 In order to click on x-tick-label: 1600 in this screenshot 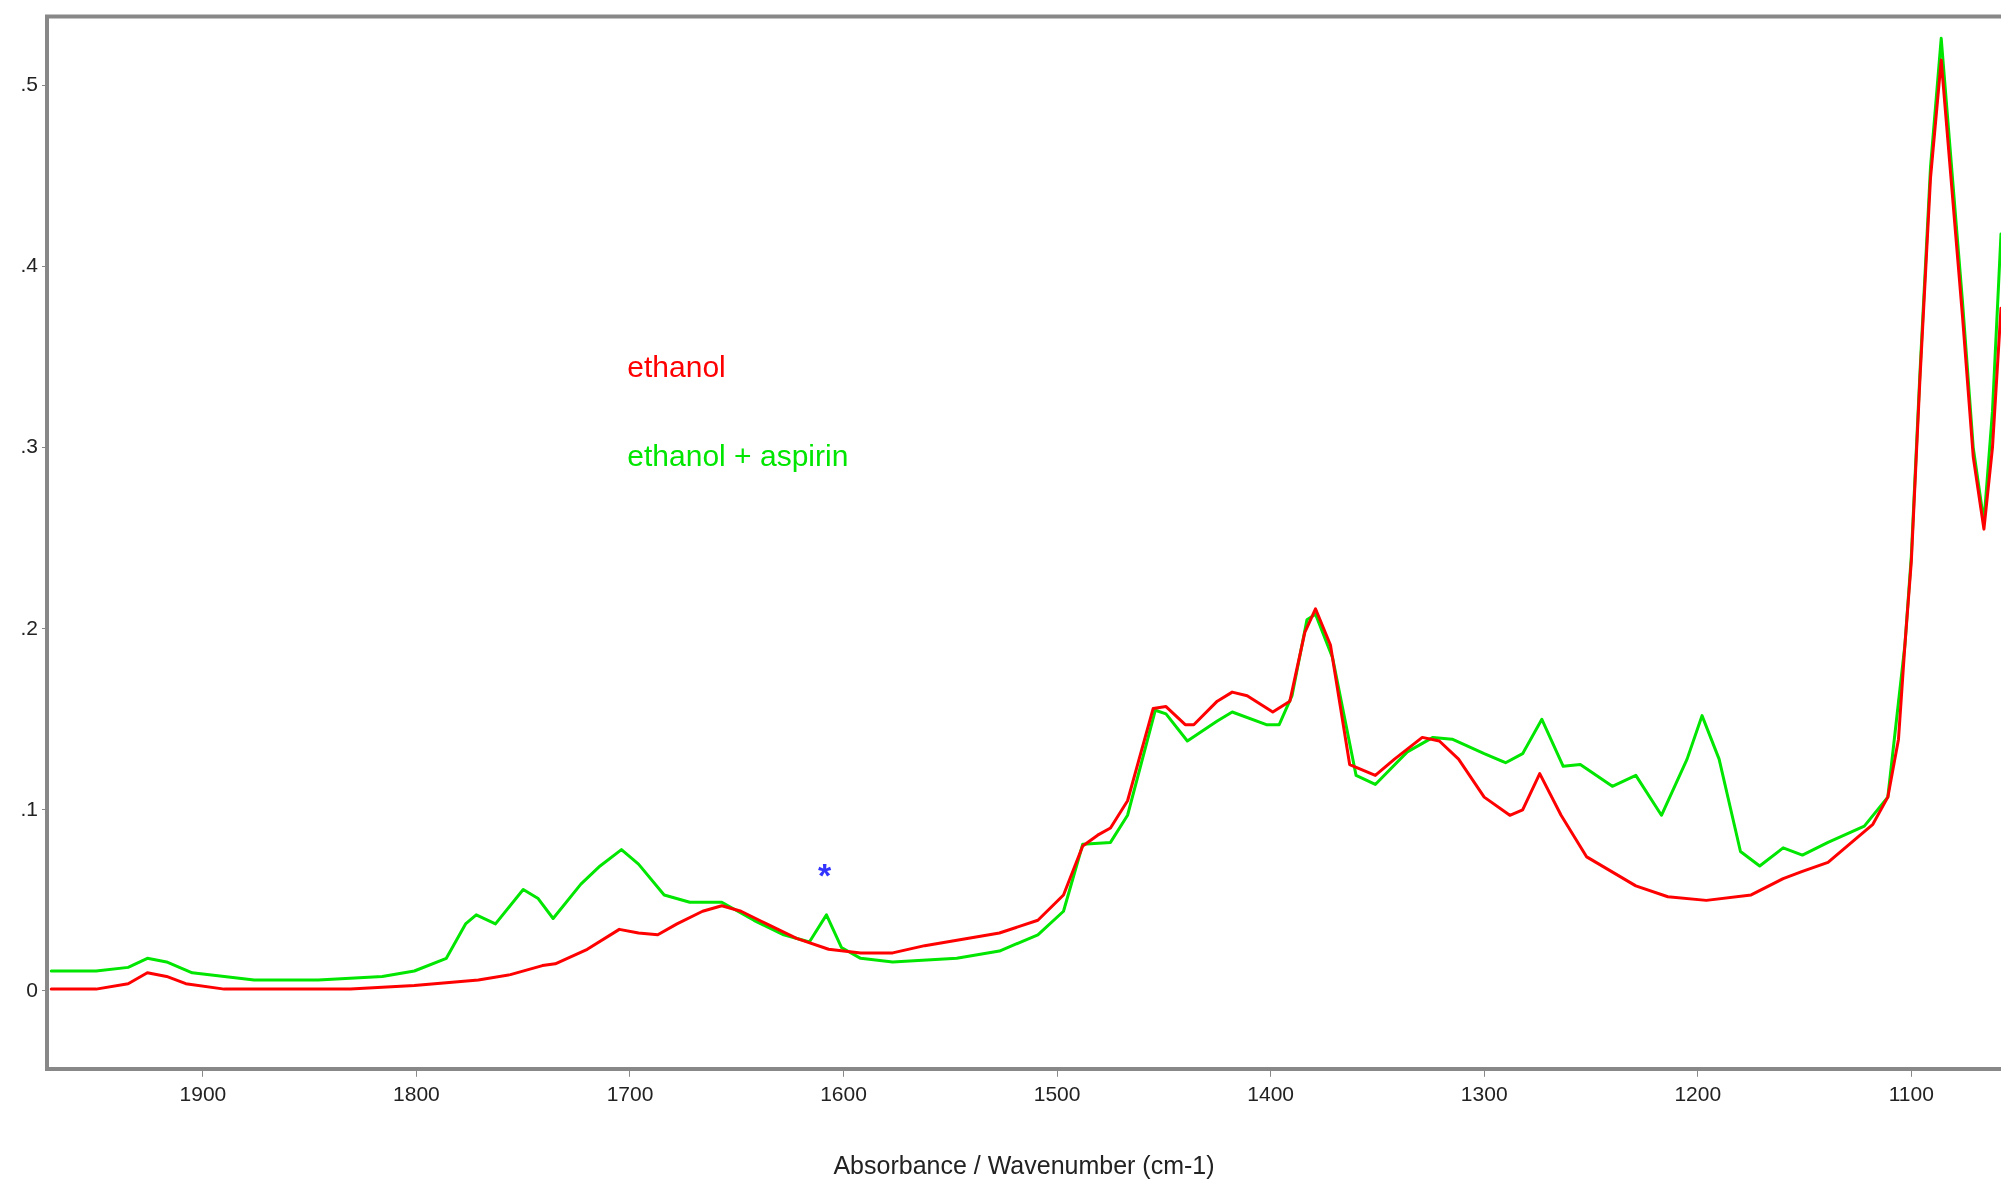, I will do `click(843, 1094)`.